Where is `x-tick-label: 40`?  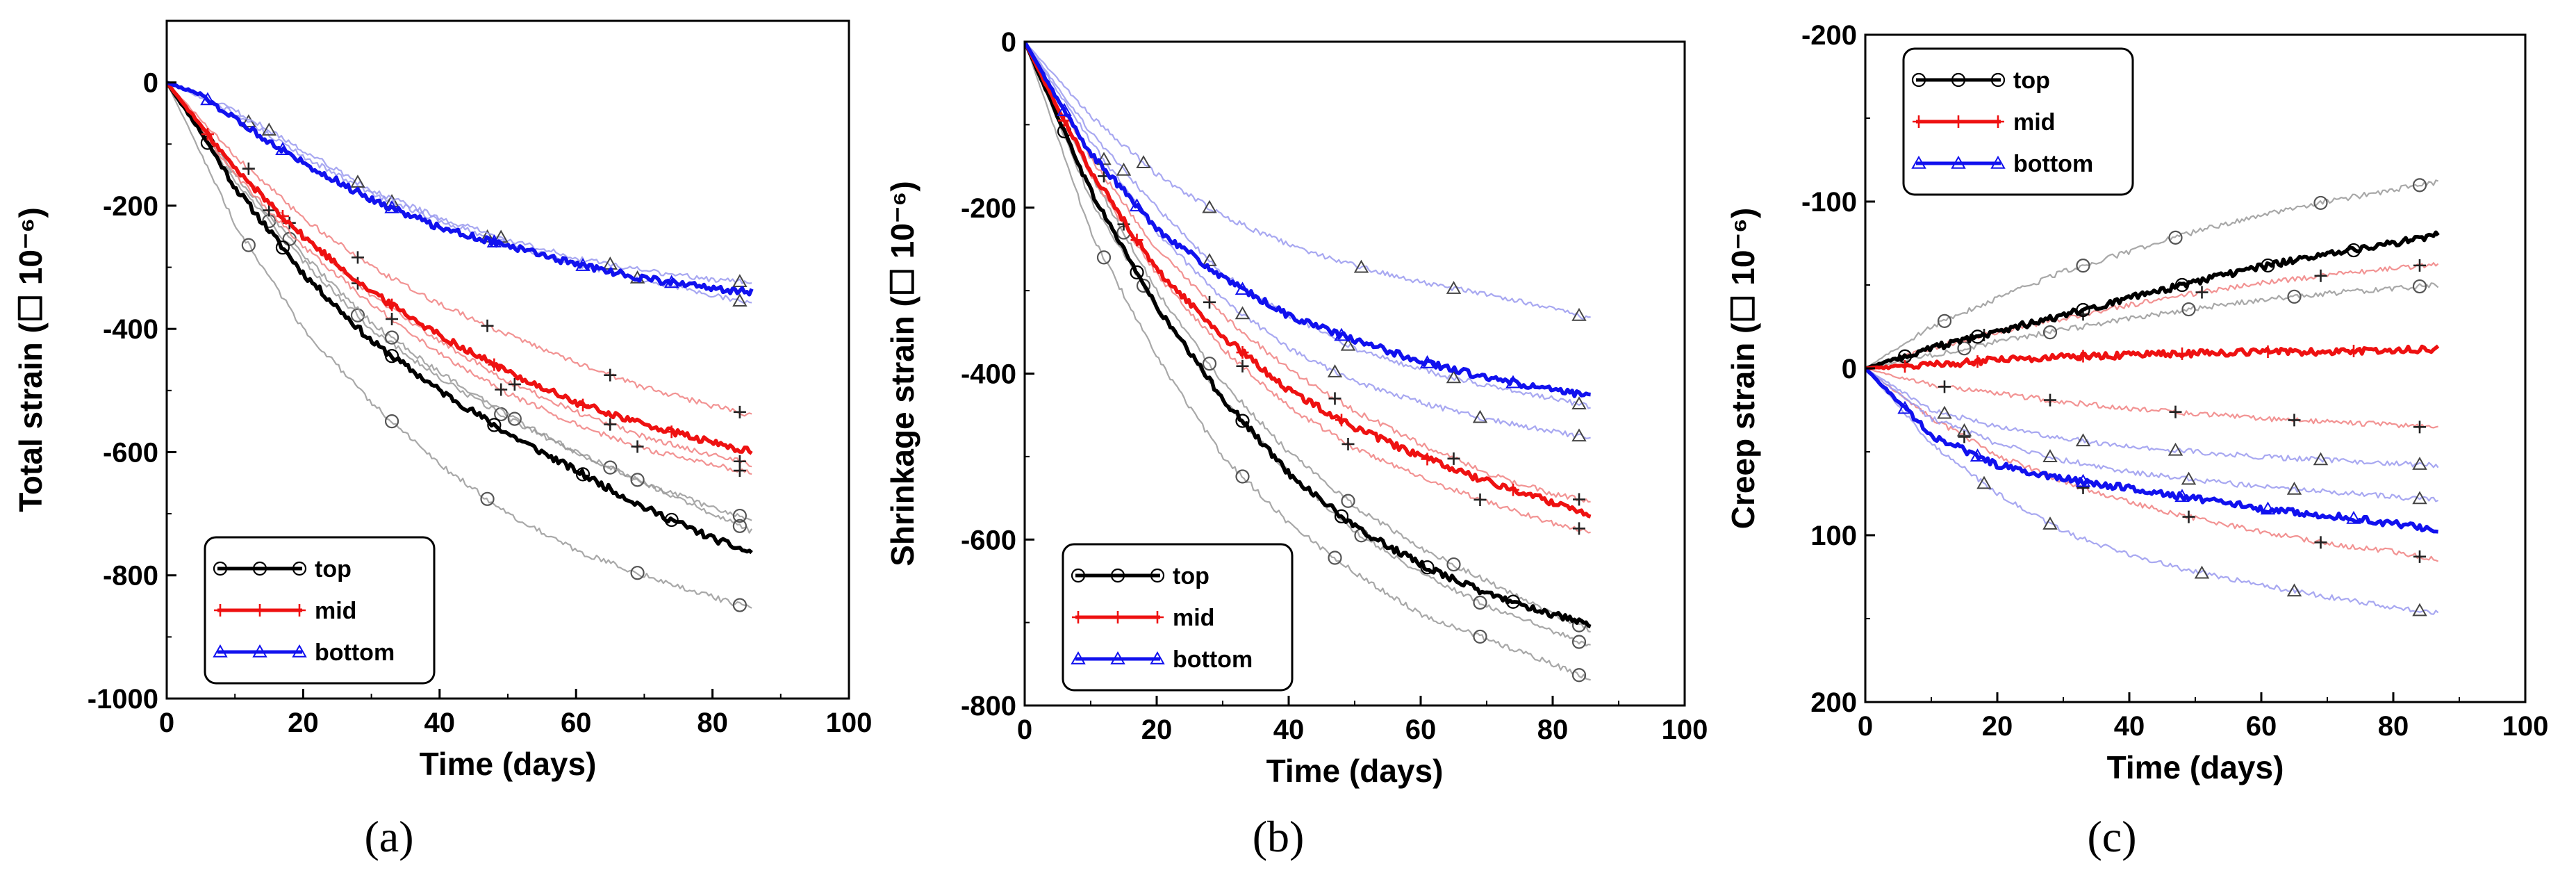
x-tick-label: 40 is located at coordinates (2130, 726).